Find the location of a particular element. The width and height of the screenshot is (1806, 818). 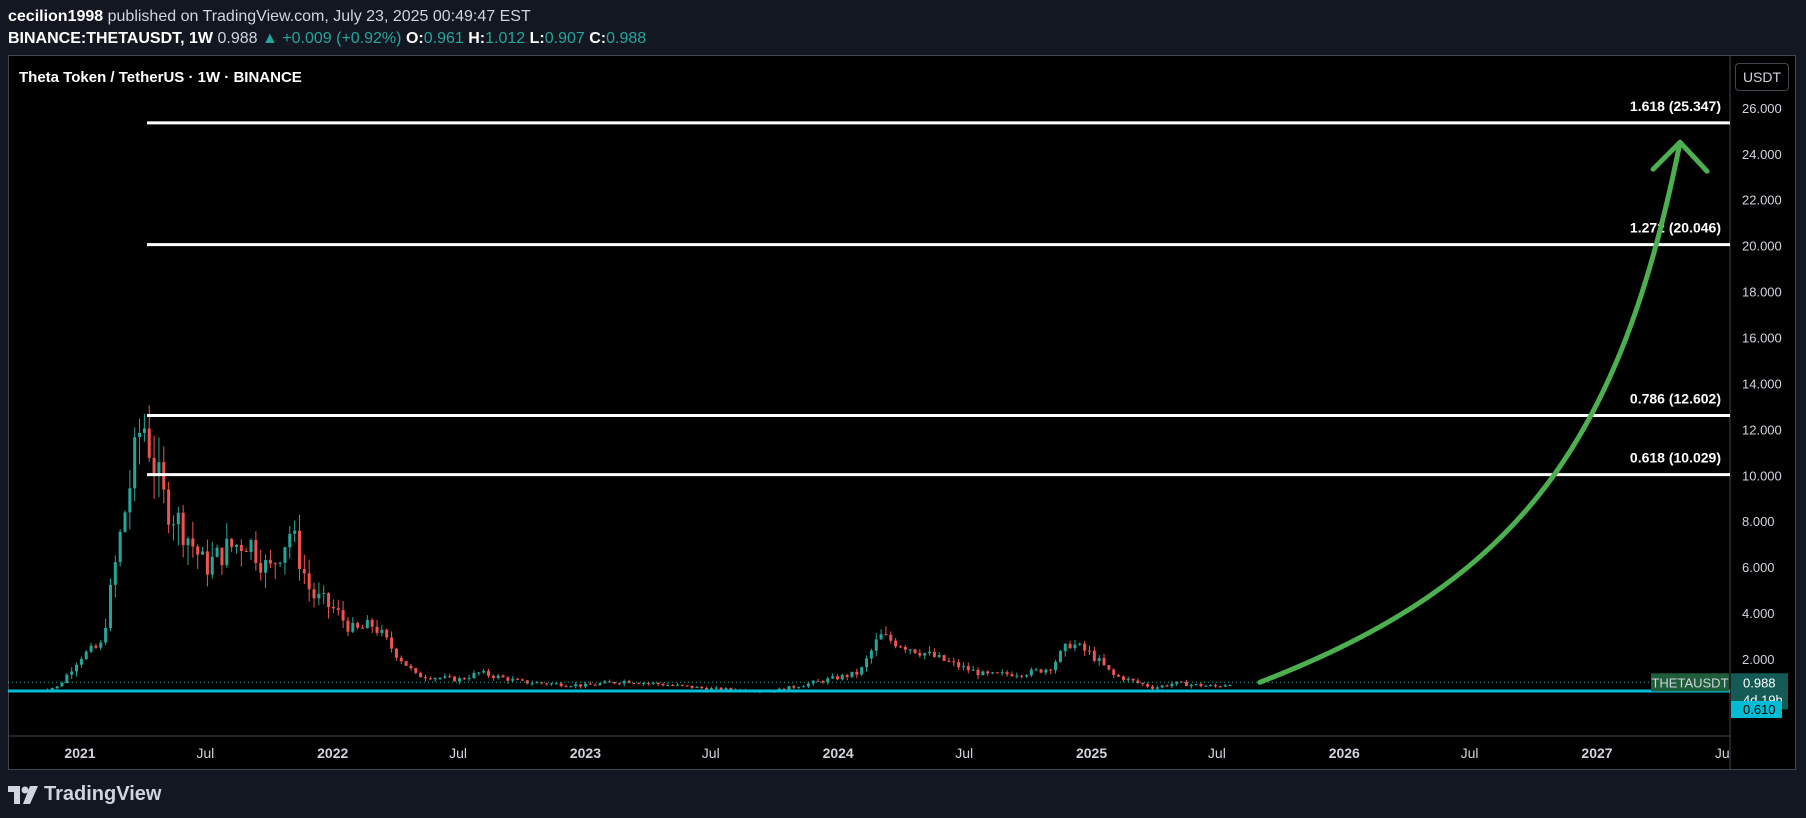

time-tick-label: 2023 is located at coordinates (585, 753).